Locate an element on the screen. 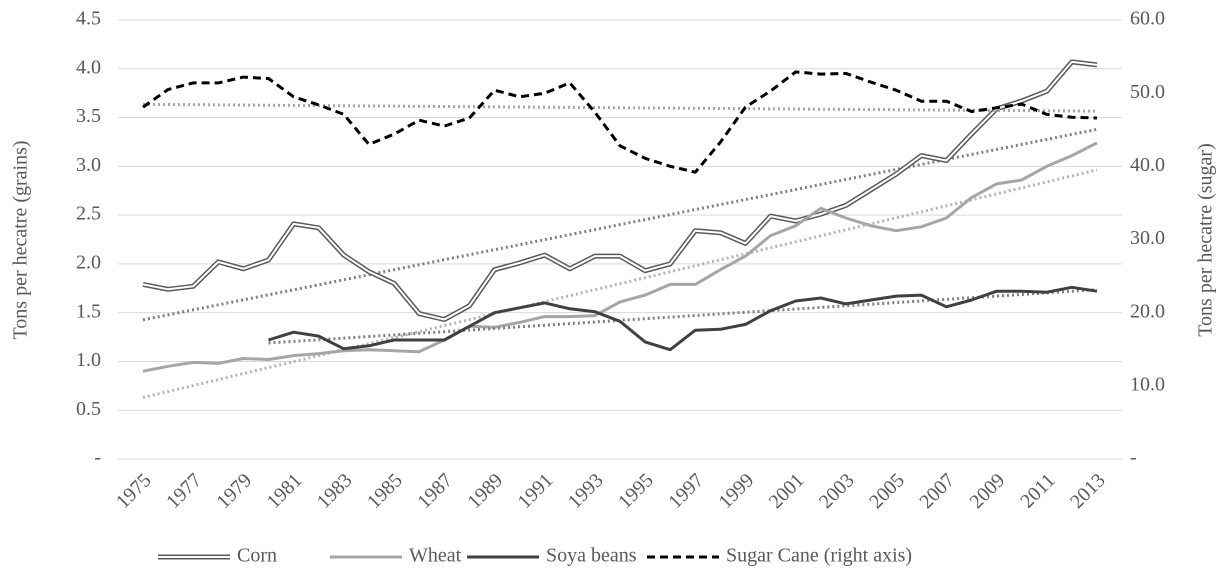 The width and height of the screenshot is (1225, 574). x-tick-label: 1989 is located at coordinates (485, 491).